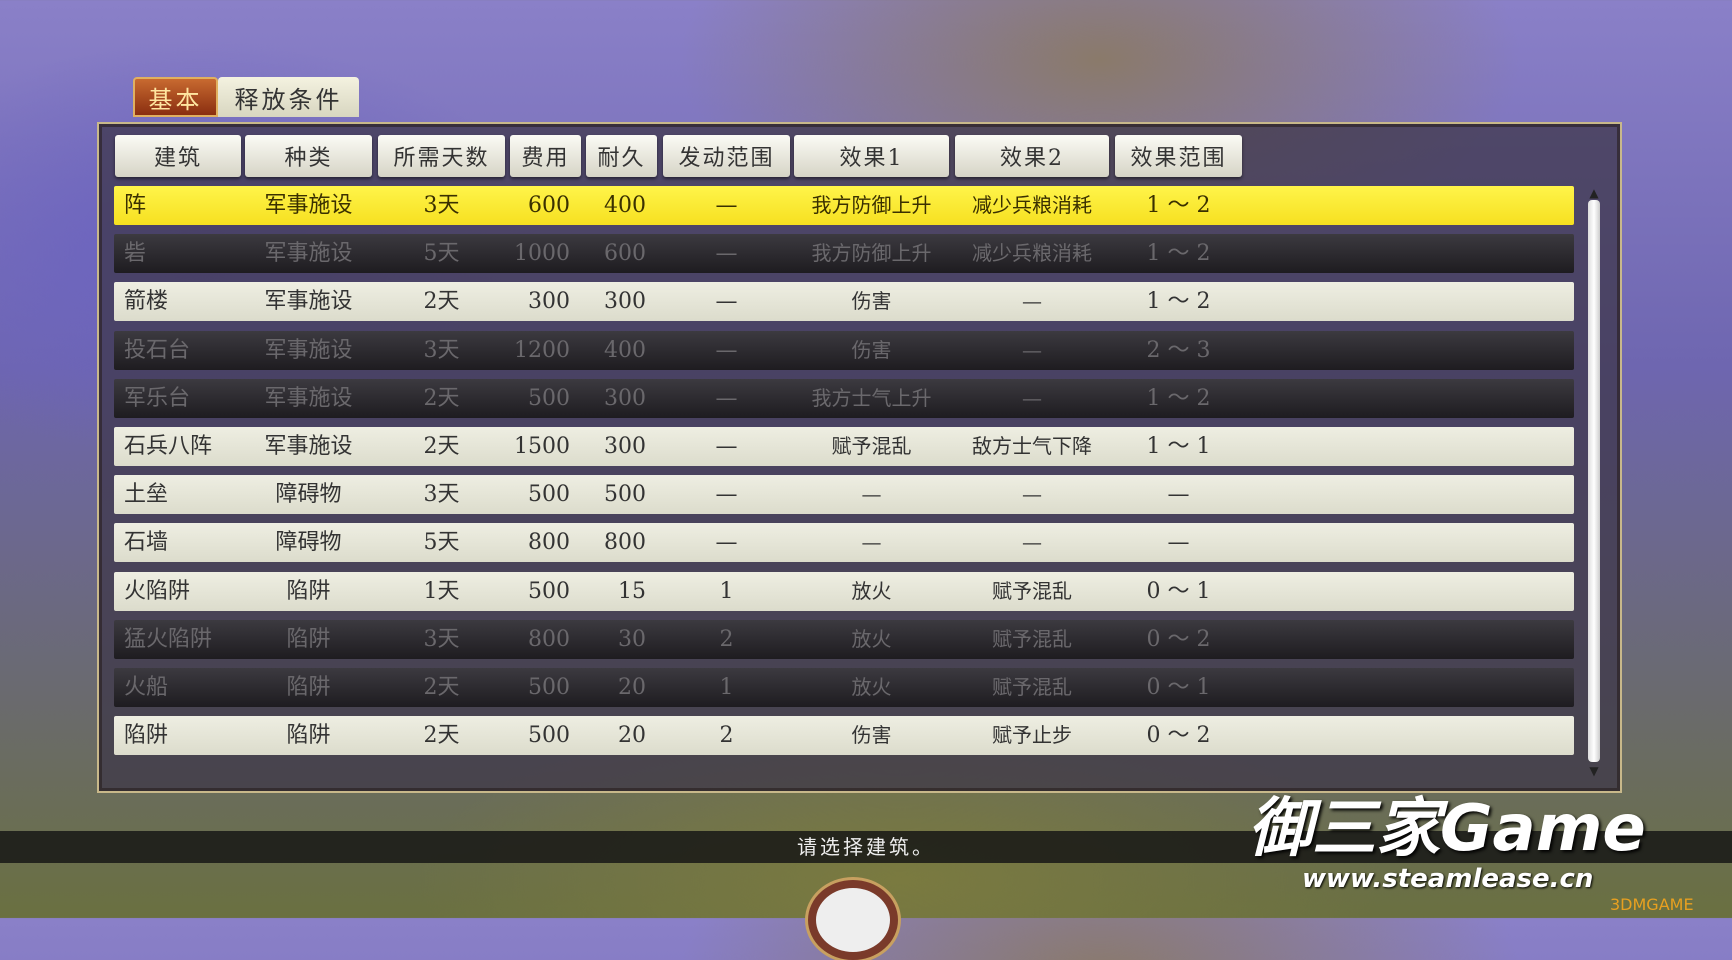 The image size is (1732, 960). I want to click on watermark-url: www.steamlease.cn, so click(1448, 879).